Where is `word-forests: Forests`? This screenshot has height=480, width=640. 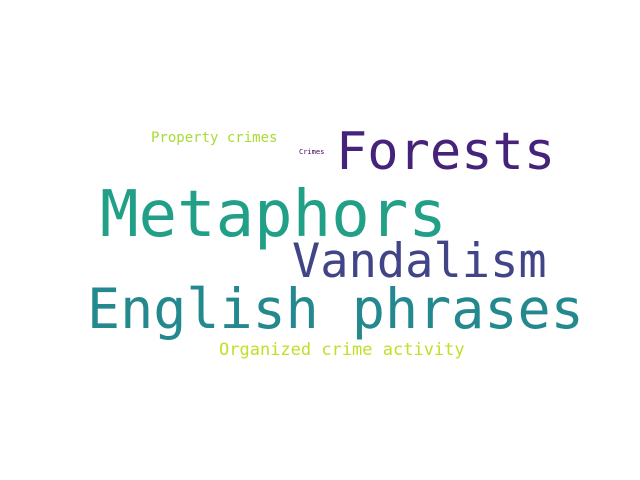
word-forests: Forests is located at coordinates (446, 152).